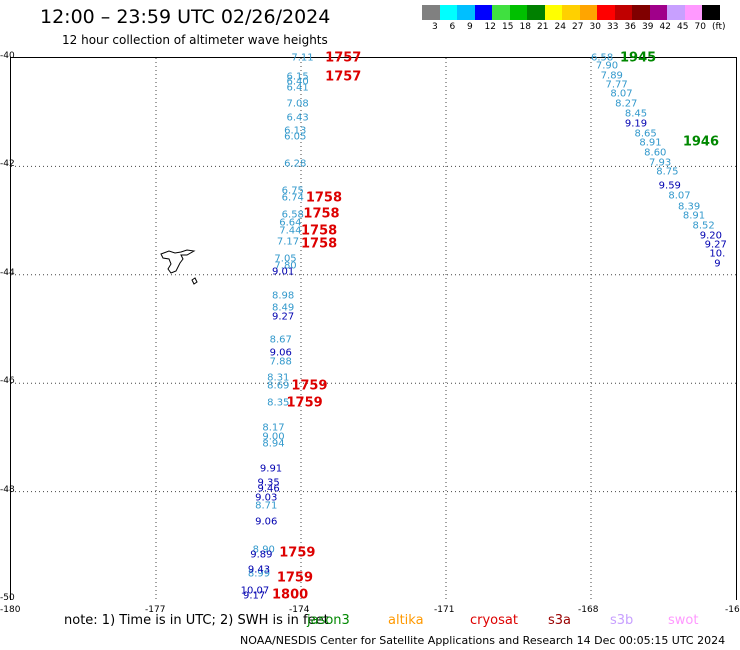  What do you see at coordinates (525, 27) in the screenshot?
I see `legend-tick-label: 18` at bounding box center [525, 27].